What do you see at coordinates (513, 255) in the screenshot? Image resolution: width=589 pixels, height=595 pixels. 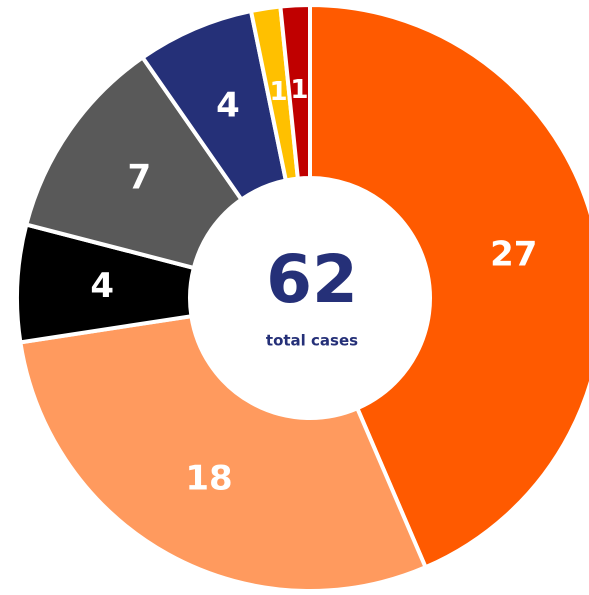 I see `data-label: 27` at bounding box center [513, 255].